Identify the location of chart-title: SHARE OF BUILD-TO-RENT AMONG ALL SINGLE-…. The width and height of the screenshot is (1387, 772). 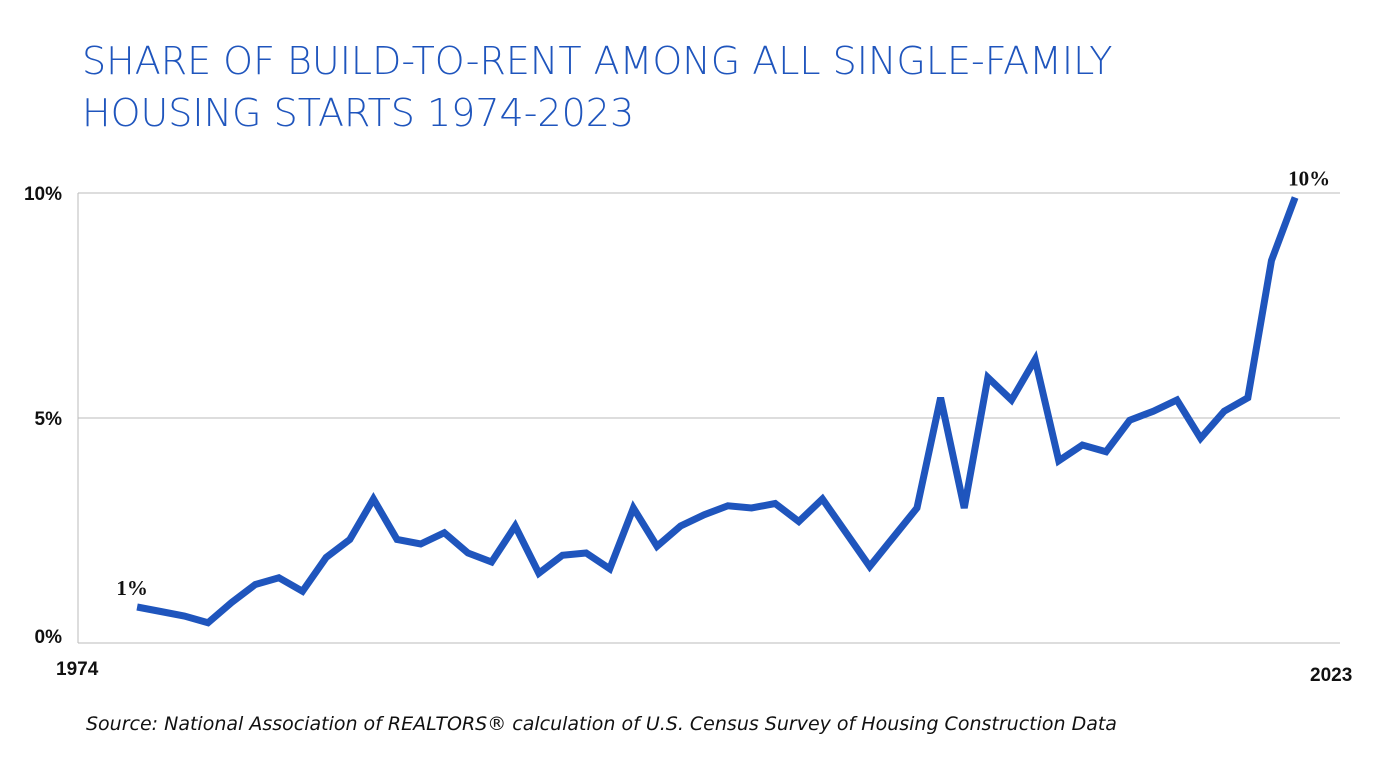
(597, 61).